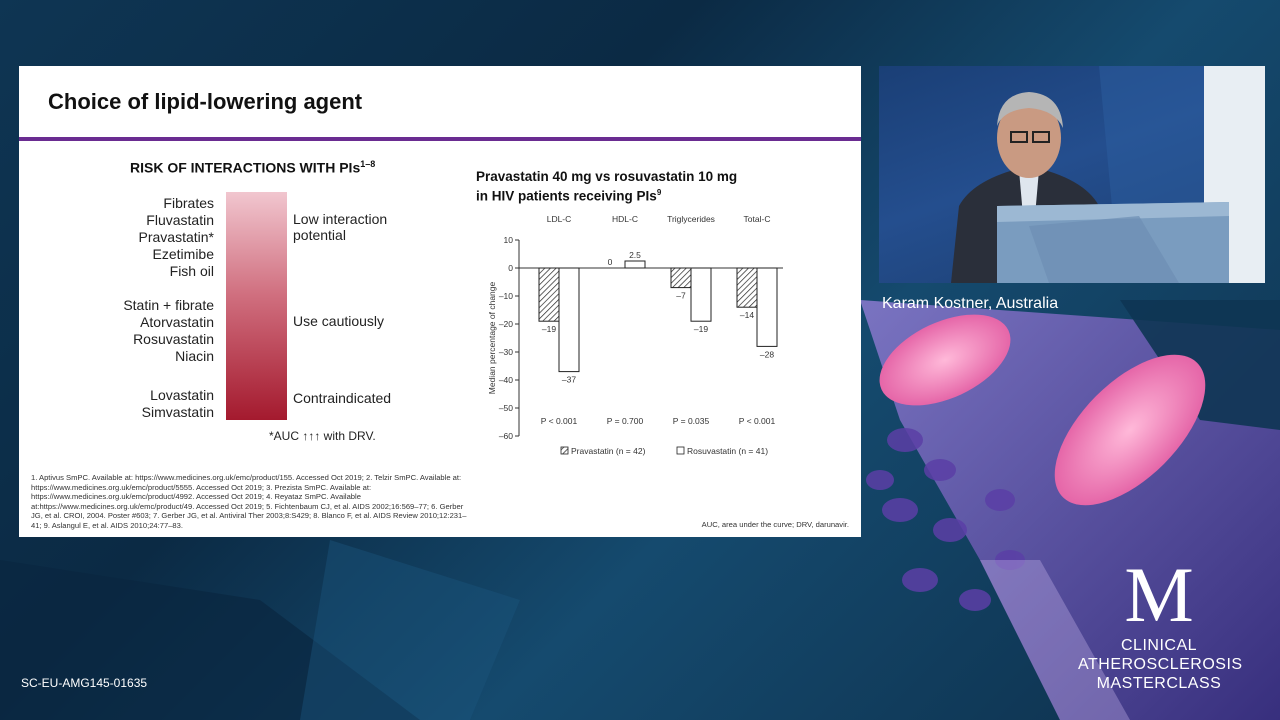 The height and width of the screenshot is (720, 1280). Describe the element at coordinates (727, 451) in the screenshot. I see `legend-label-rosuvastatin: Rosuvastatin (n = 41)` at that location.